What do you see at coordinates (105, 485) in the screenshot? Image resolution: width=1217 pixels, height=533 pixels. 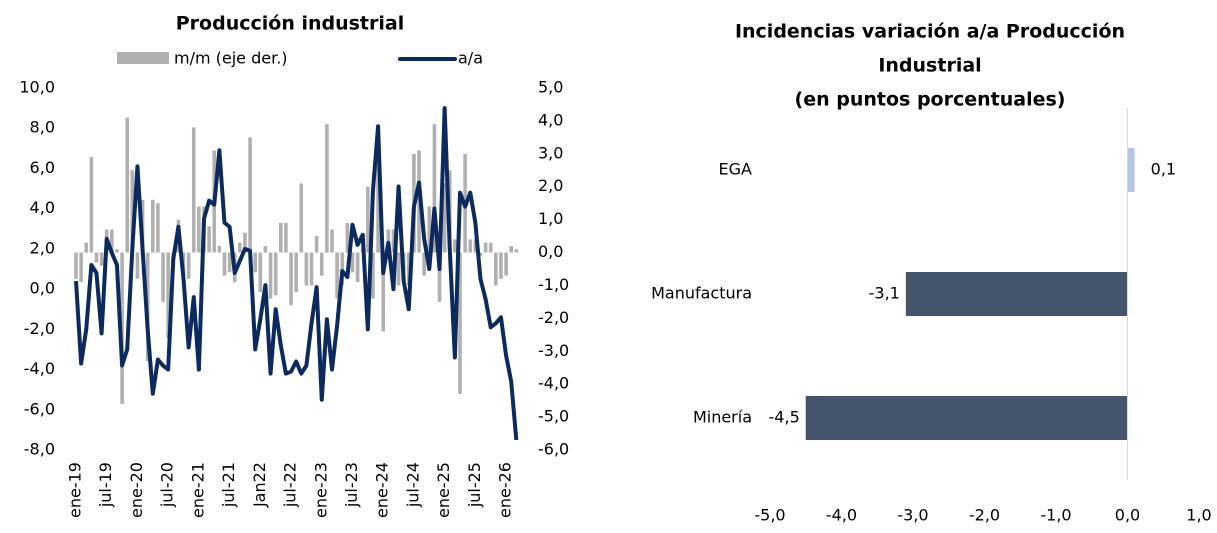 I see `x-tick-label: jul-19` at bounding box center [105, 485].